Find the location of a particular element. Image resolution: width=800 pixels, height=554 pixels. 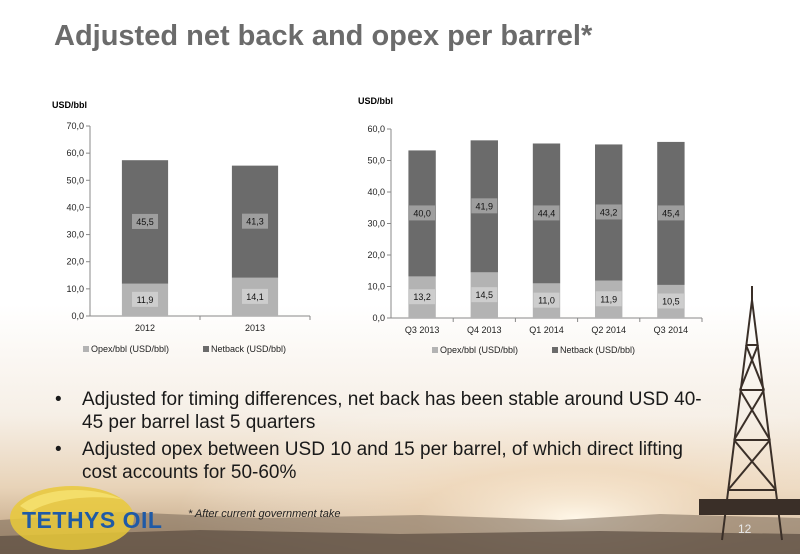

data-label: 41,3 is located at coordinates (255, 222).